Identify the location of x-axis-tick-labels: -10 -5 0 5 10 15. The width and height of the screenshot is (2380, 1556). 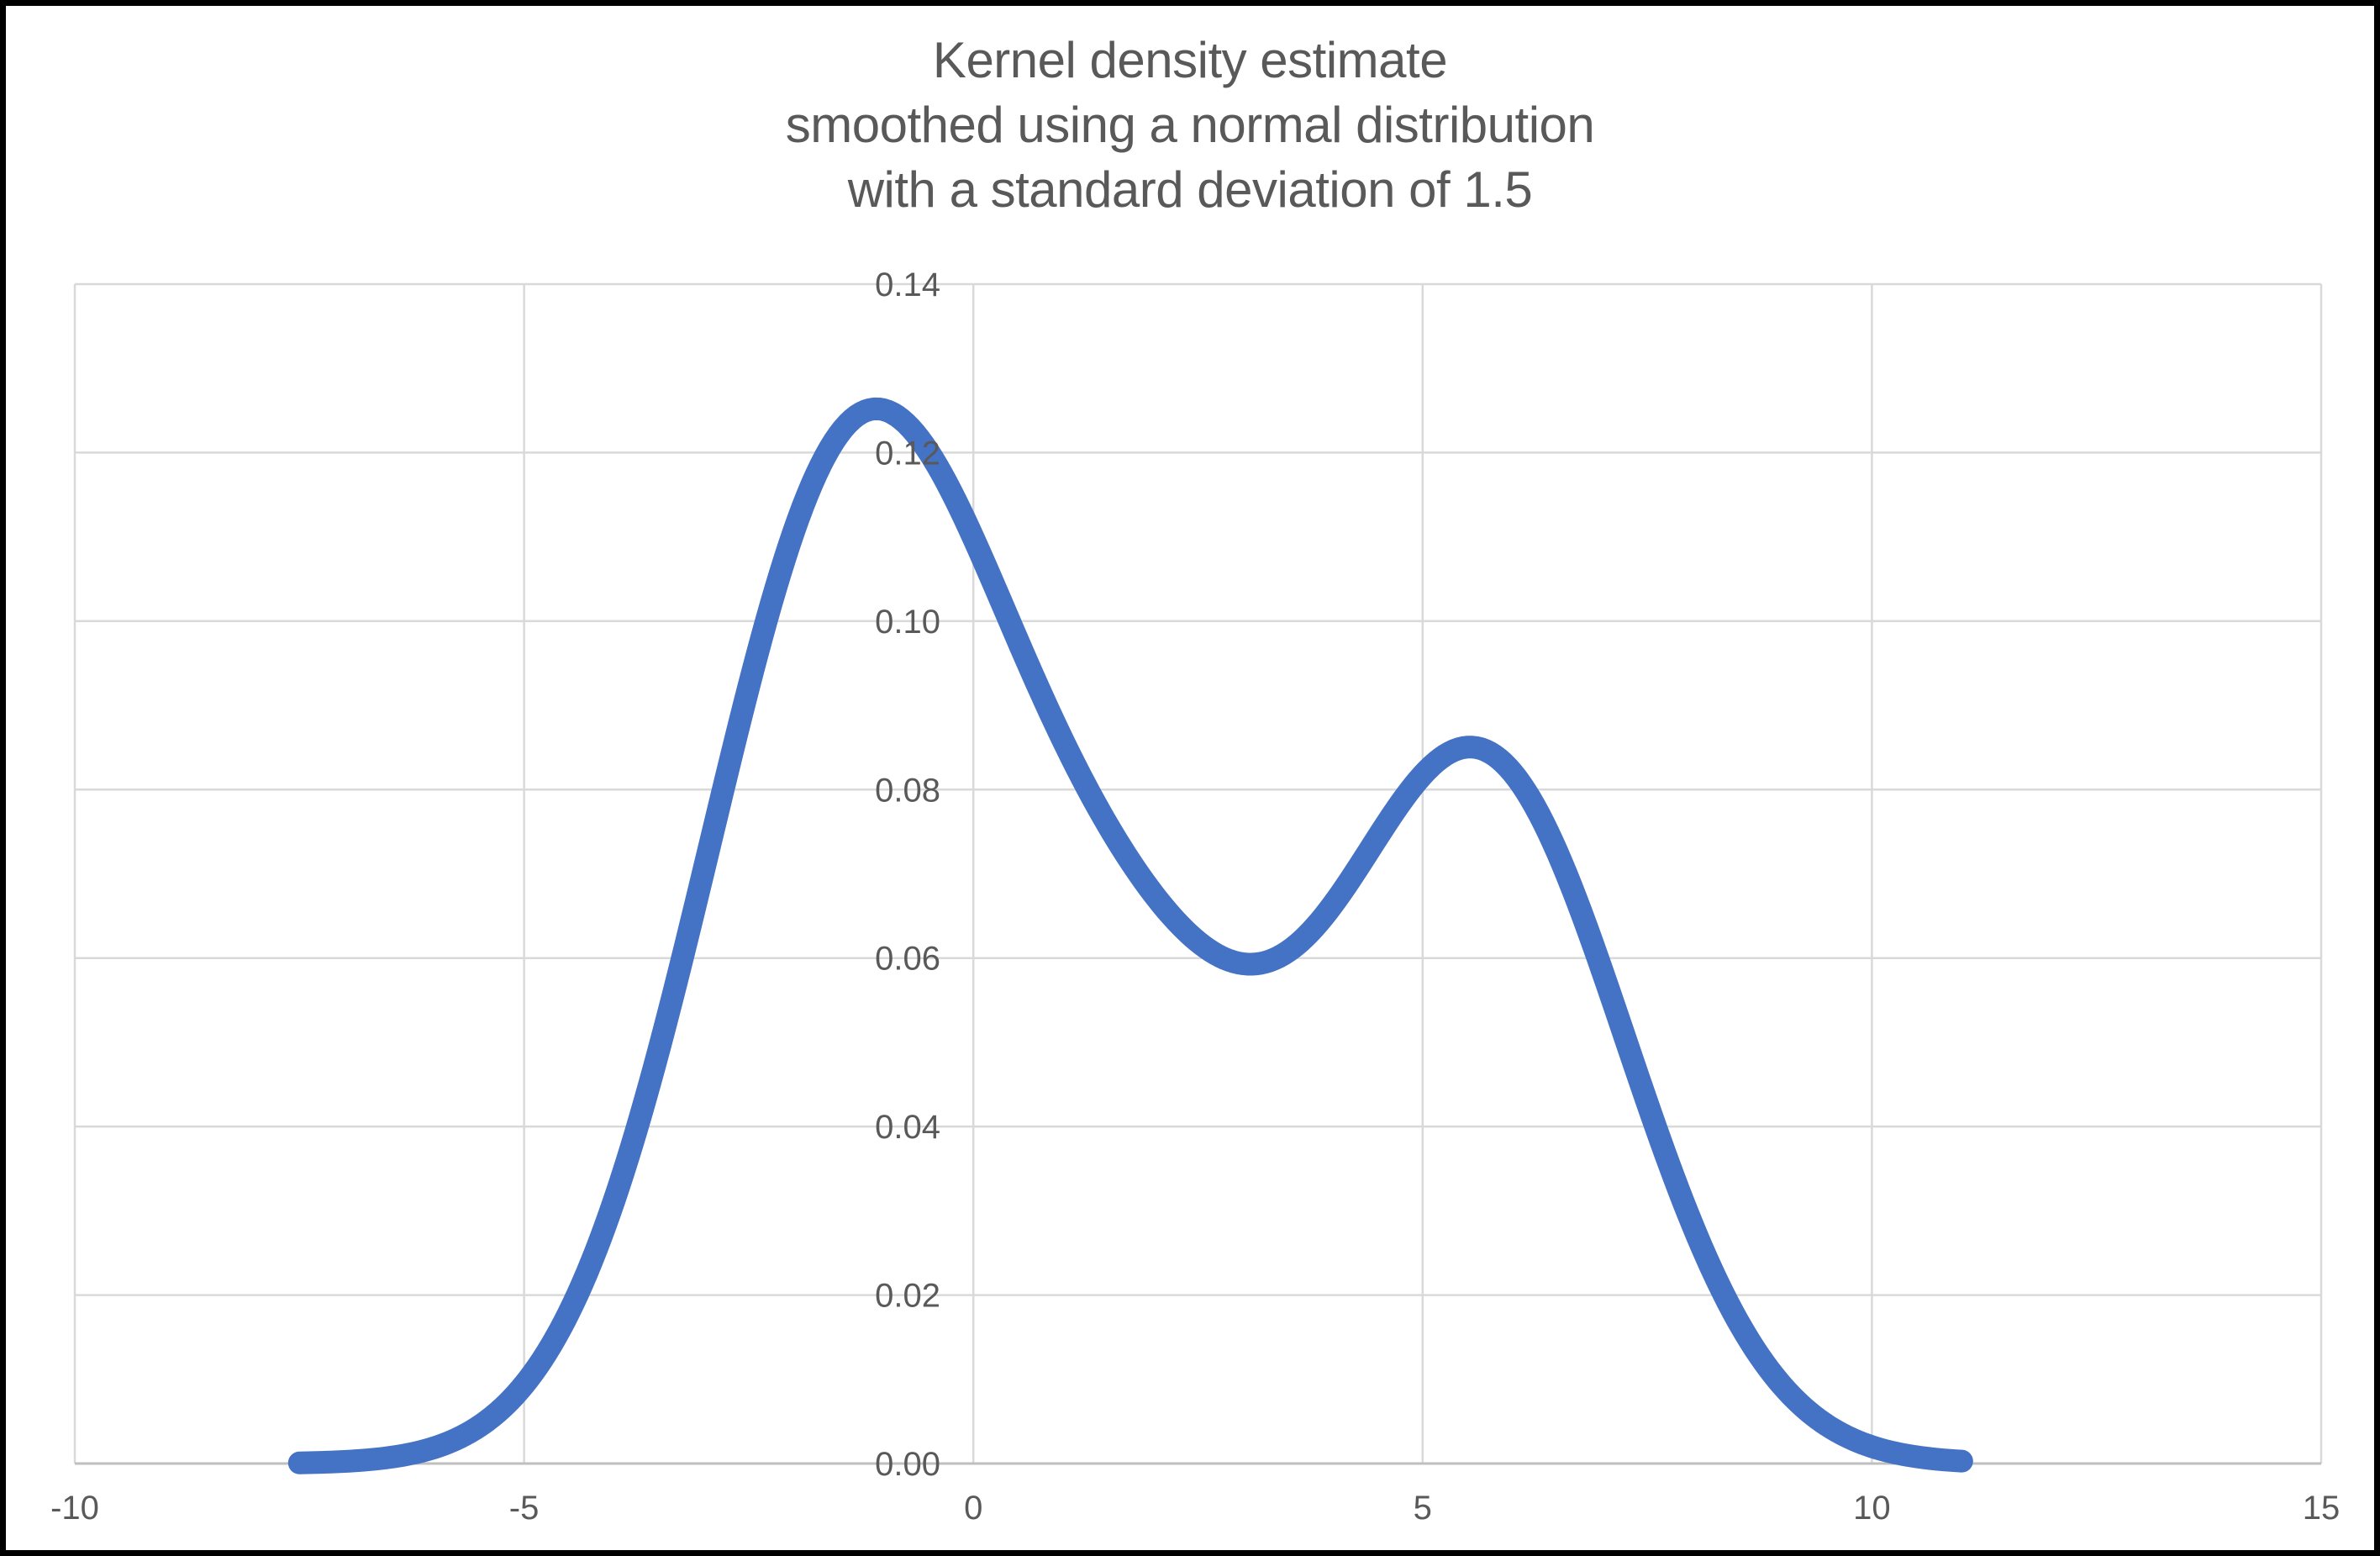
(1195, 1508).